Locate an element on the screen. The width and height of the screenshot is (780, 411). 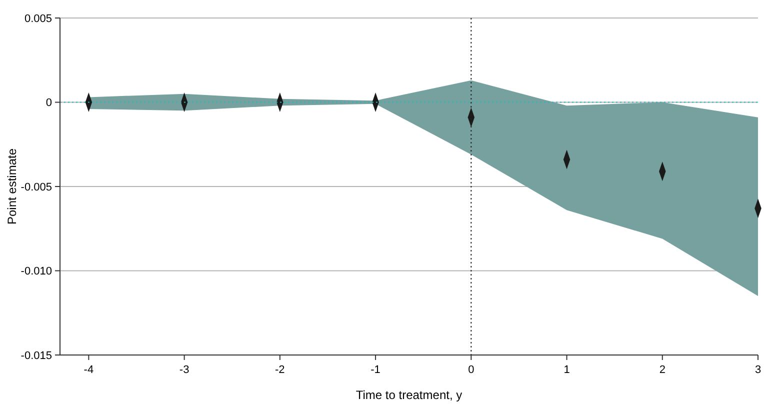
x-tick-label: -3 is located at coordinates (184, 370).